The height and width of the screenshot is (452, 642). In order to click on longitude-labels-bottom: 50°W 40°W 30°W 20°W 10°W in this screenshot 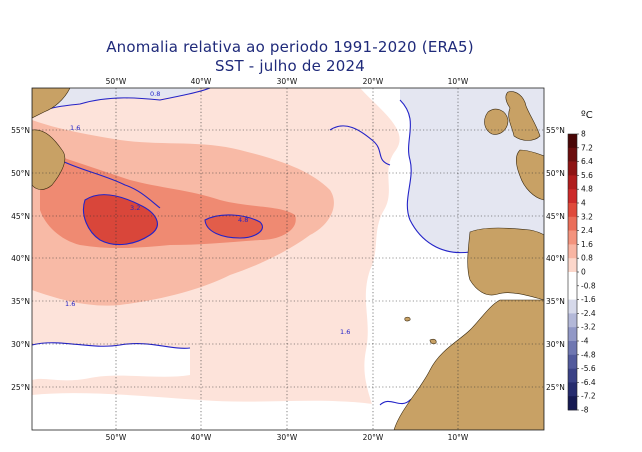, I will do `click(287, 437)`.